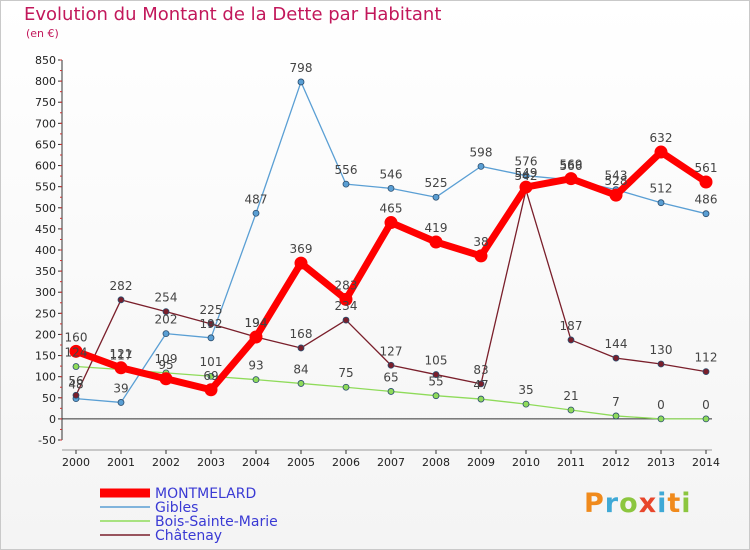  I want to click on x-tick-label: 2000, so click(76, 462).